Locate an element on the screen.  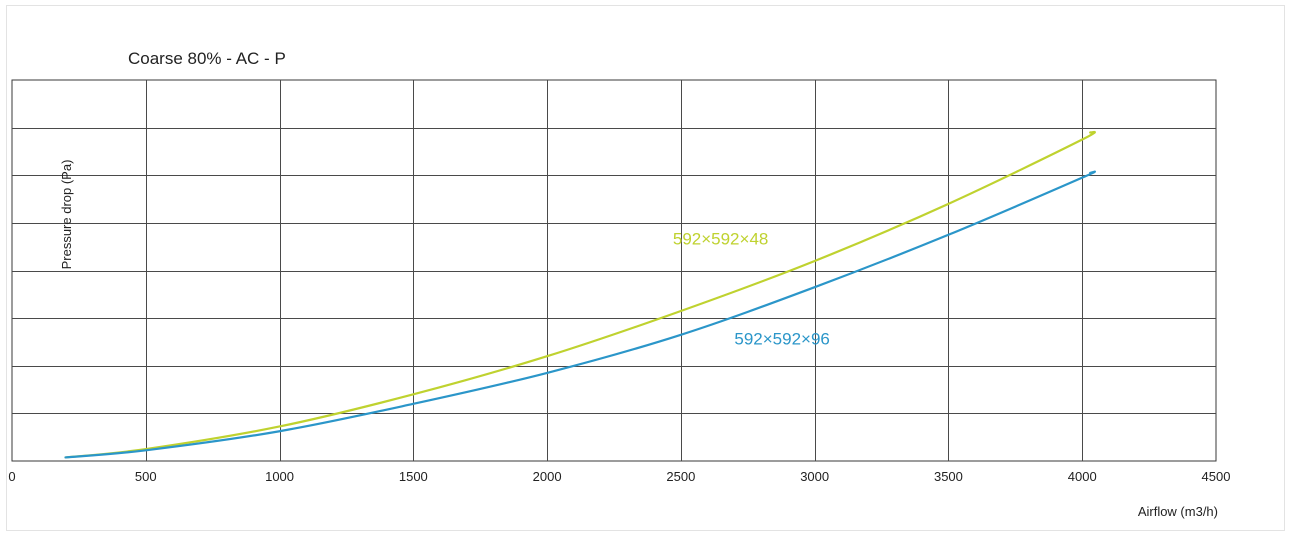
x-tick-label: 0 is located at coordinates (11, 476).